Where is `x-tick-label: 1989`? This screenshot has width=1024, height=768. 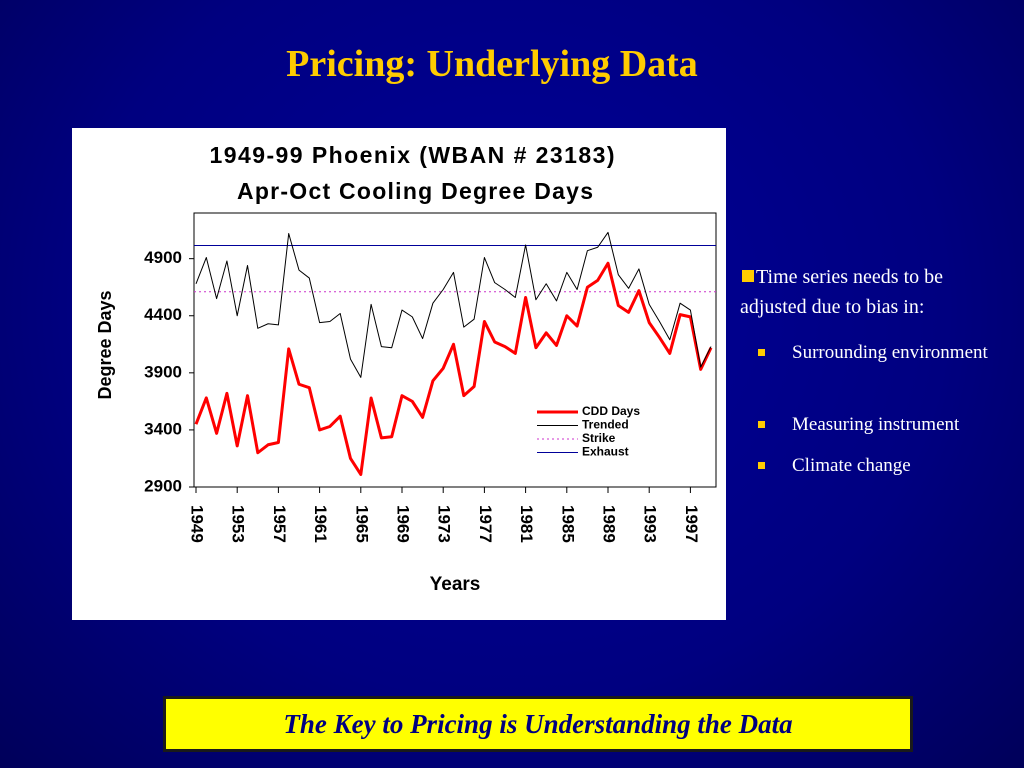 x-tick-label: 1989 is located at coordinates (609, 524).